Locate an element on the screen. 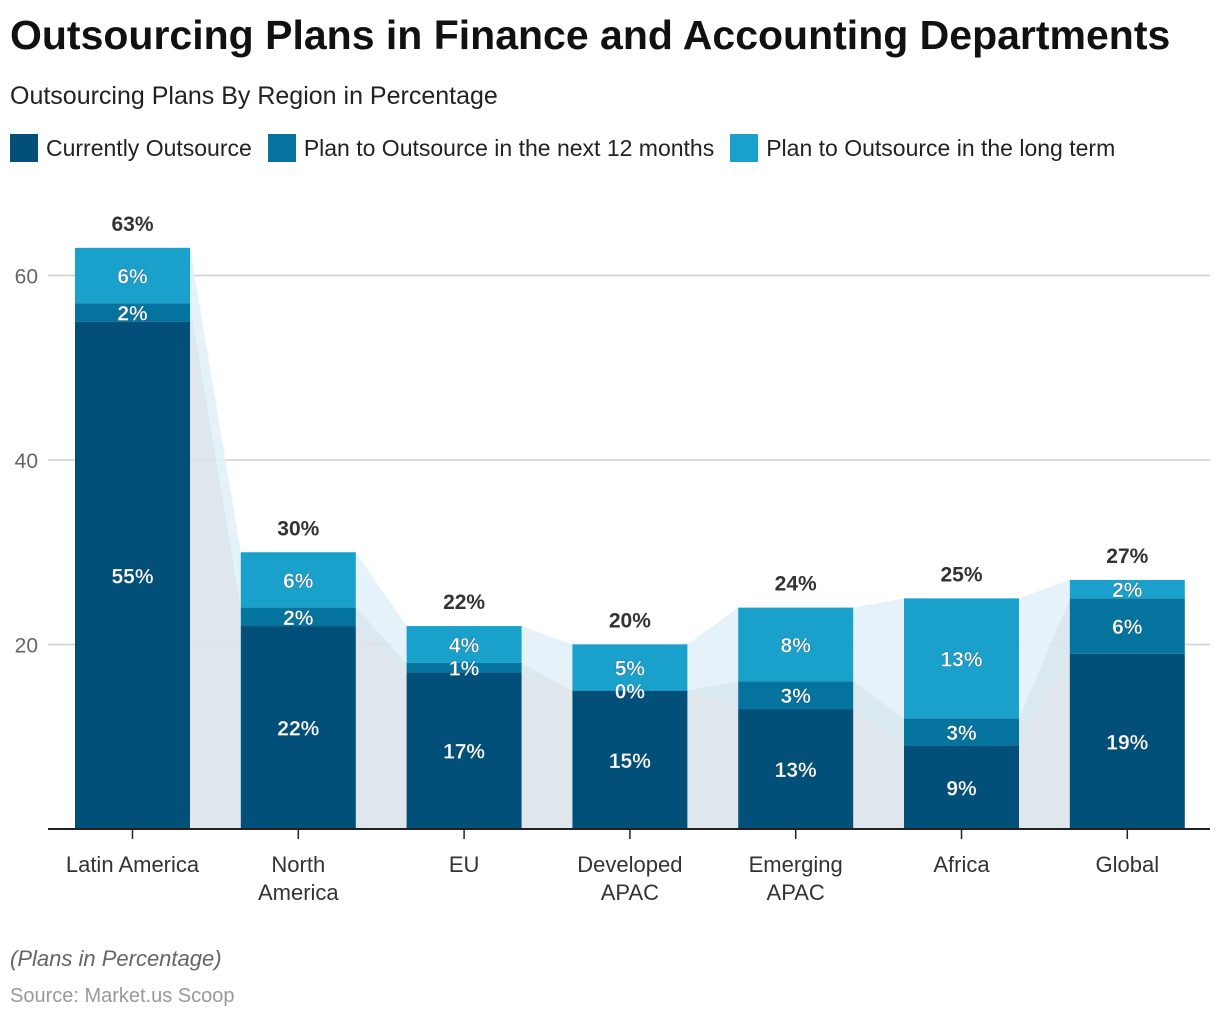 The width and height of the screenshot is (1220, 1020). data-label: 8% is located at coordinates (796, 646).